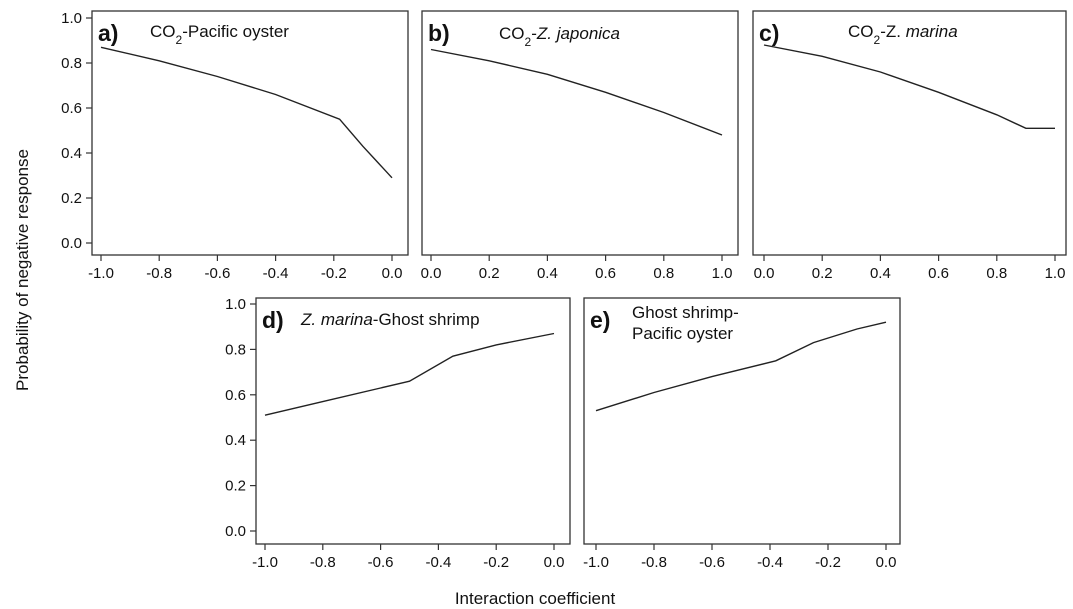 This screenshot has height=609, width=1073. What do you see at coordinates (559, 36) in the screenshot?
I see `panel-title: CO2-Z. japonica` at bounding box center [559, 36].